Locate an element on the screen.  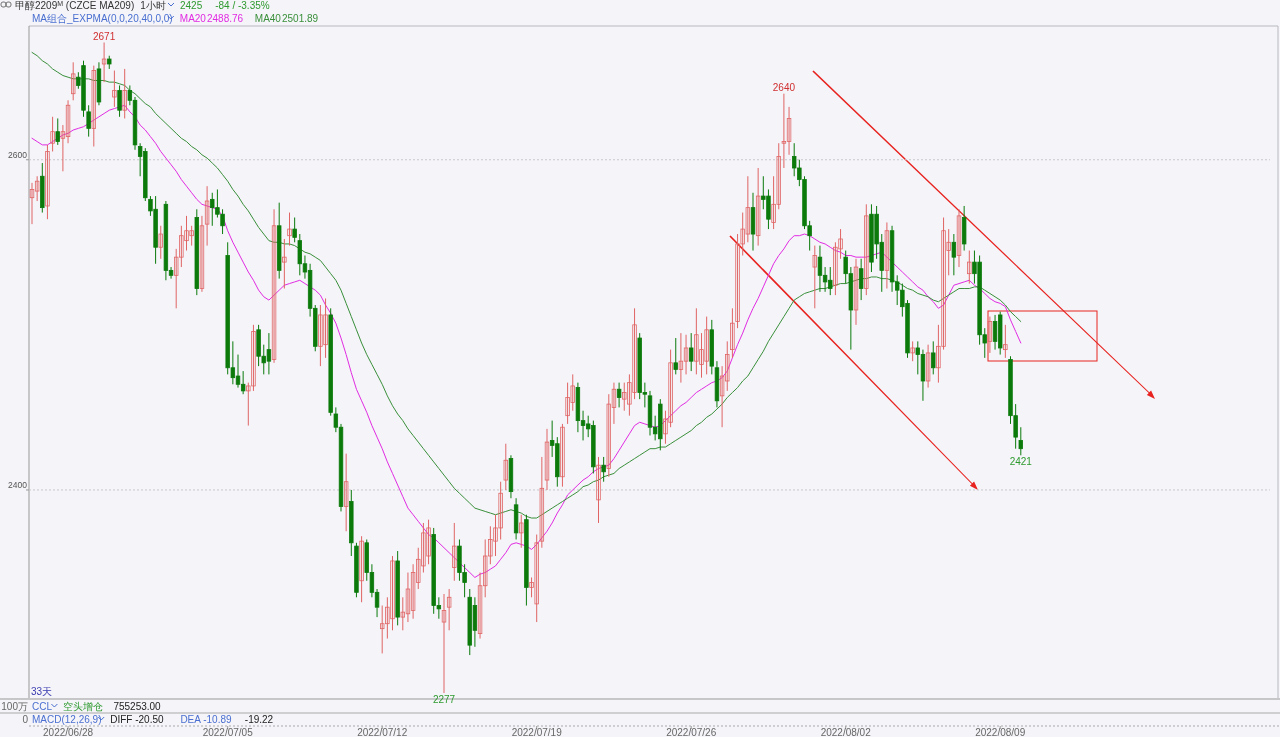
text: DIFF -20.50 is located at coordinates (137, 719).